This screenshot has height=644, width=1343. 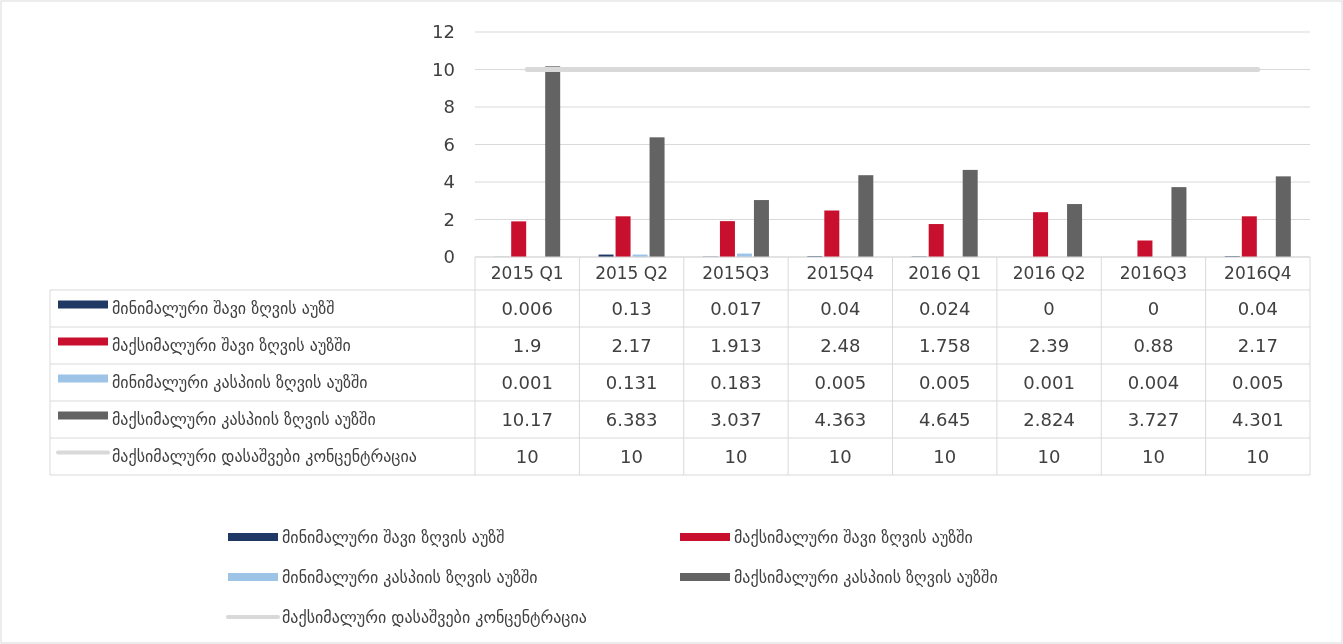 I want to click on text: მინიმალური კასპიის ზღვის აუზში, so click(x=410, y=577).